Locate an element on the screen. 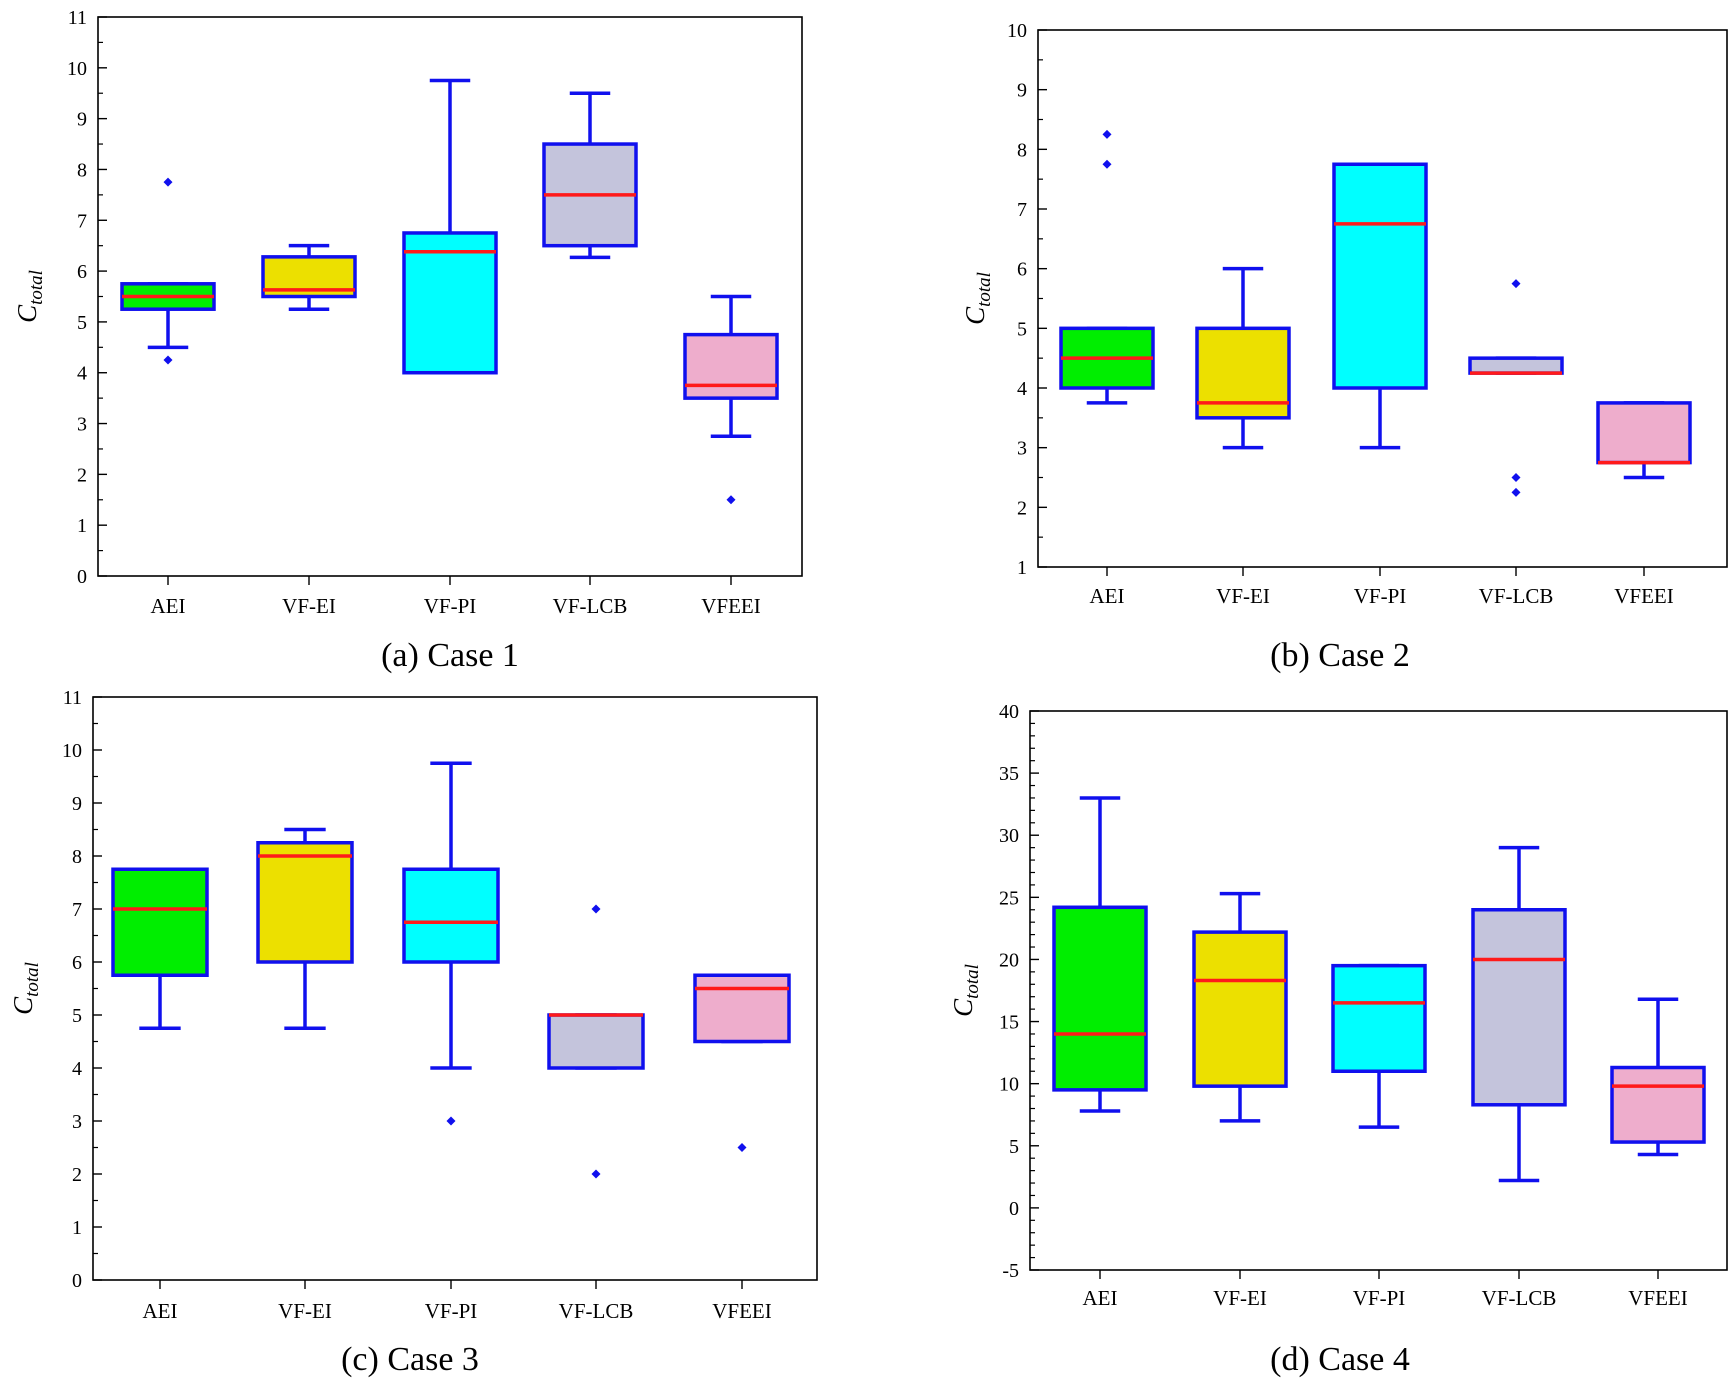  y-tick-label: 30 is located at coordinates (1009, 836).